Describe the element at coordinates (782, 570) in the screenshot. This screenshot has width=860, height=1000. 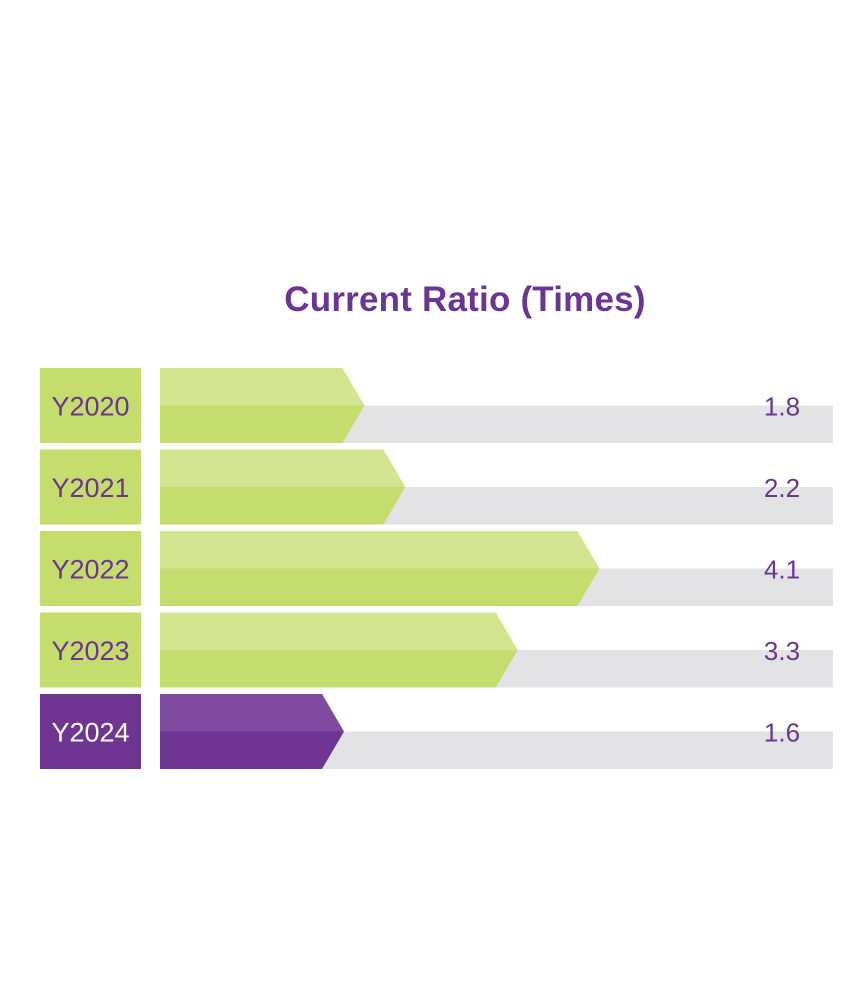
I see `value-label: 4.1` at that location.